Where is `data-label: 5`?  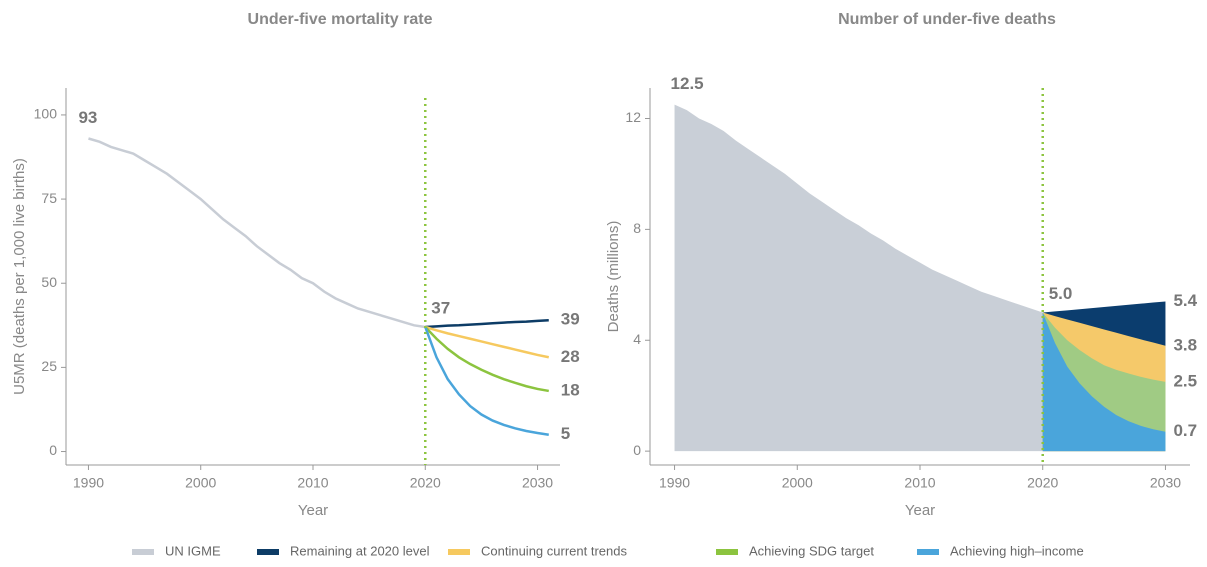 data-label: 5 is located at coordinates (565, 433).